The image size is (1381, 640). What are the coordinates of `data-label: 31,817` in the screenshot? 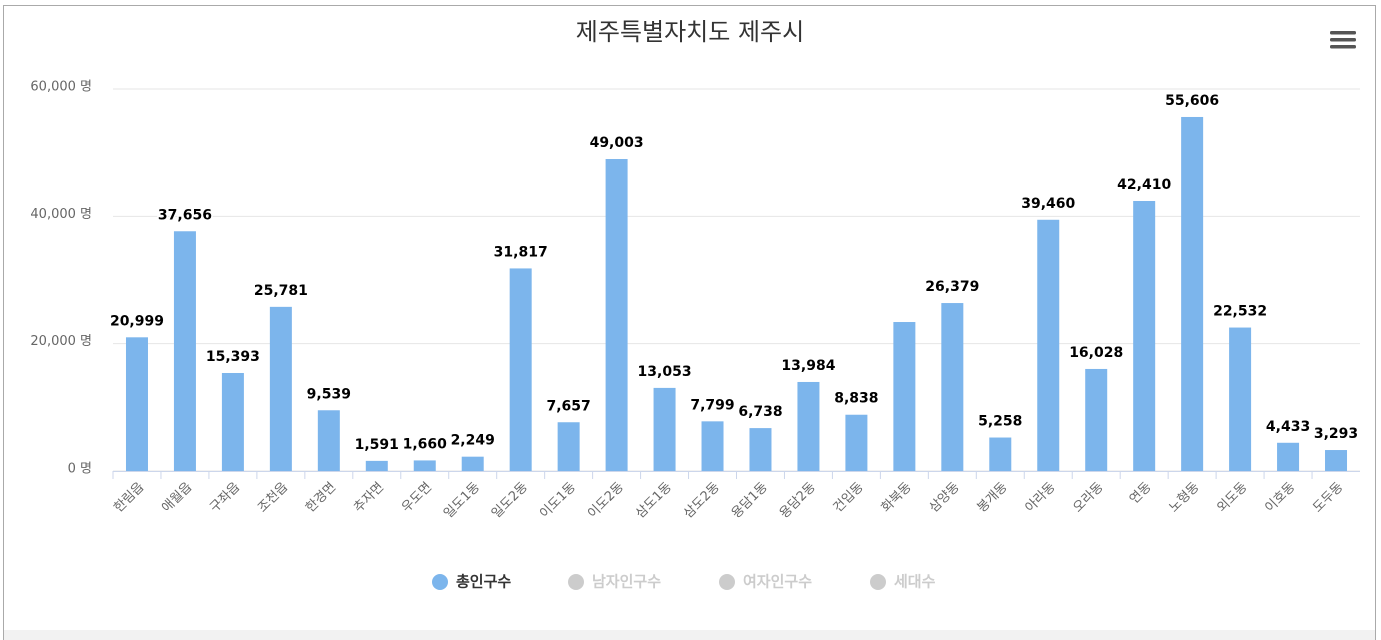 It's located at (521, 252).